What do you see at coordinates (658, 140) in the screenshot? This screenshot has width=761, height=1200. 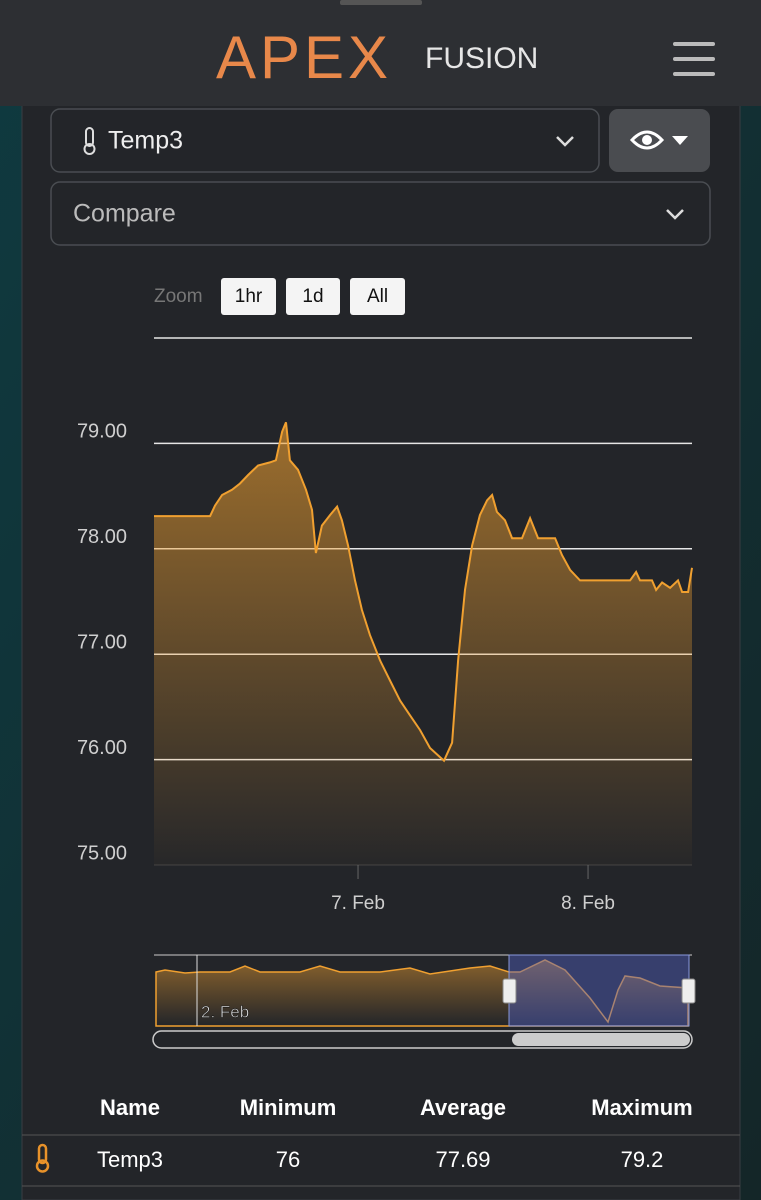 I see `eye-icon` at bounding box center [658, 140].